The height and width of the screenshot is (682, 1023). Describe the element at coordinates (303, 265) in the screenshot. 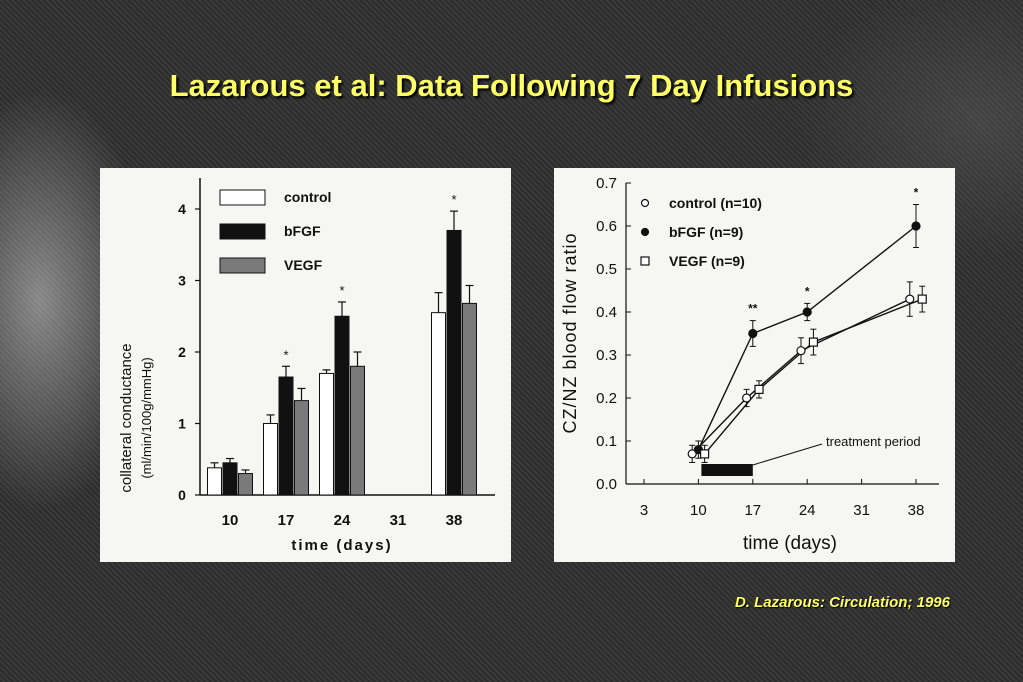

I see `legend-label: VEGF` at that location.